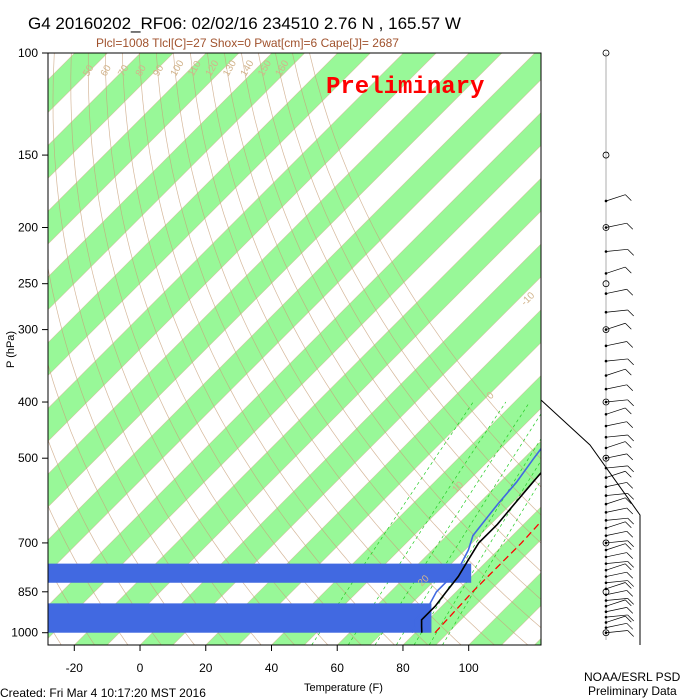 This screenshot has width=700, height=700. What do you see at coordinates (272, 668) in the screenshot?
I see `x-tick-label: 40` at bounding box center [272, 668].